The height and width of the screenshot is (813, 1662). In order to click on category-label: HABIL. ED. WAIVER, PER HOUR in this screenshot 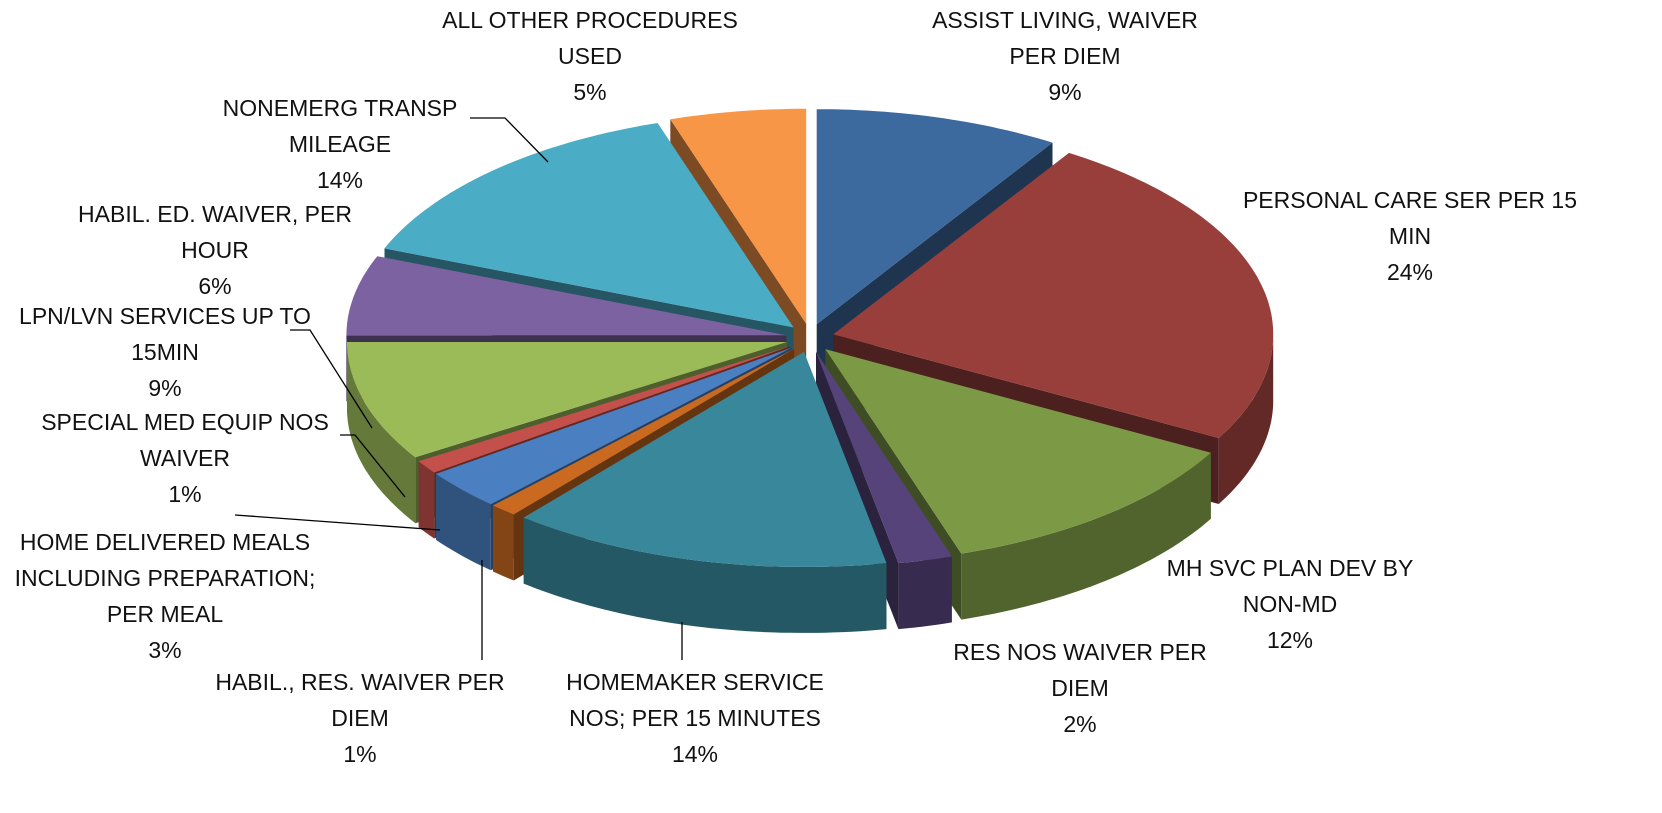, I will do `click(215, 232)`.